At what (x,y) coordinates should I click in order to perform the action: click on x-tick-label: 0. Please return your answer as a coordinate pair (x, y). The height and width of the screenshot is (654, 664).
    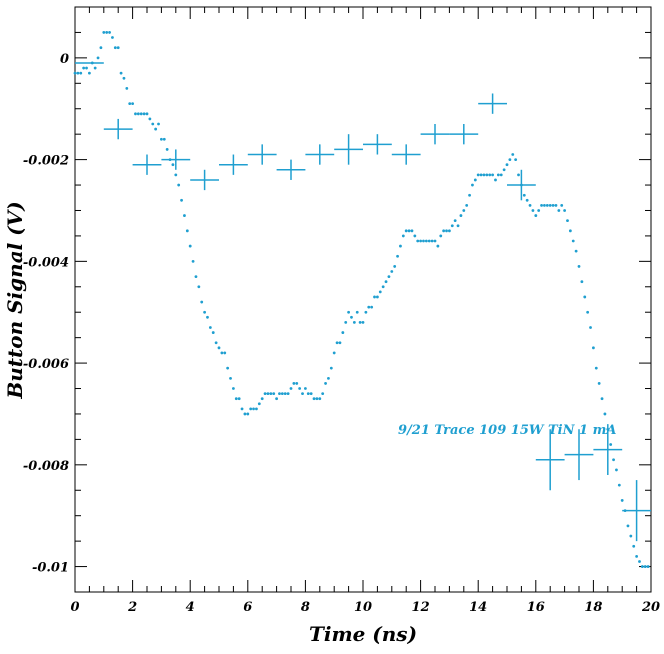
    Looking at the image, I should click on (74, 607).